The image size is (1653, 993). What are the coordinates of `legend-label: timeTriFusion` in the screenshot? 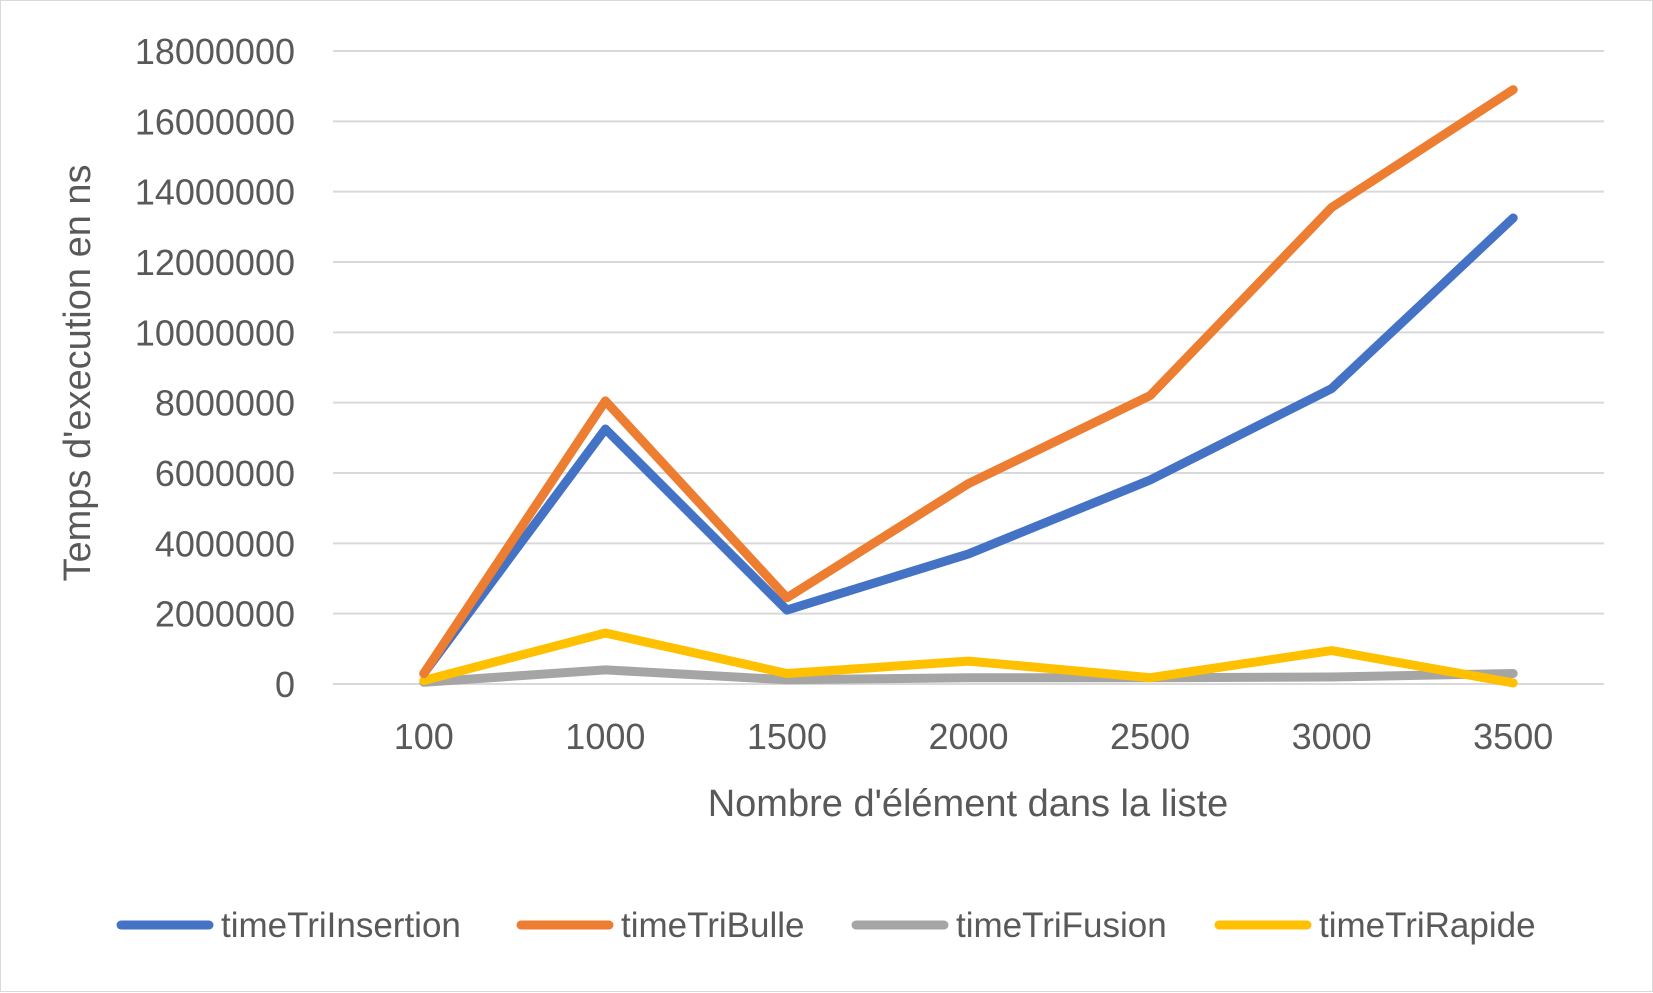 It's located at (1061, 925).